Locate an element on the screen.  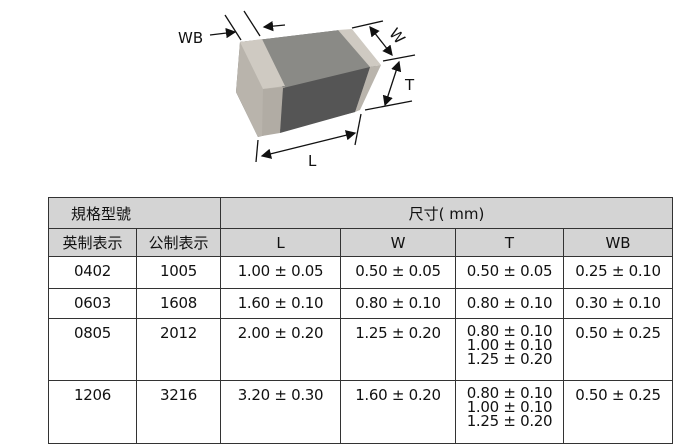
label-t: T is located at coordinates (409, 85).